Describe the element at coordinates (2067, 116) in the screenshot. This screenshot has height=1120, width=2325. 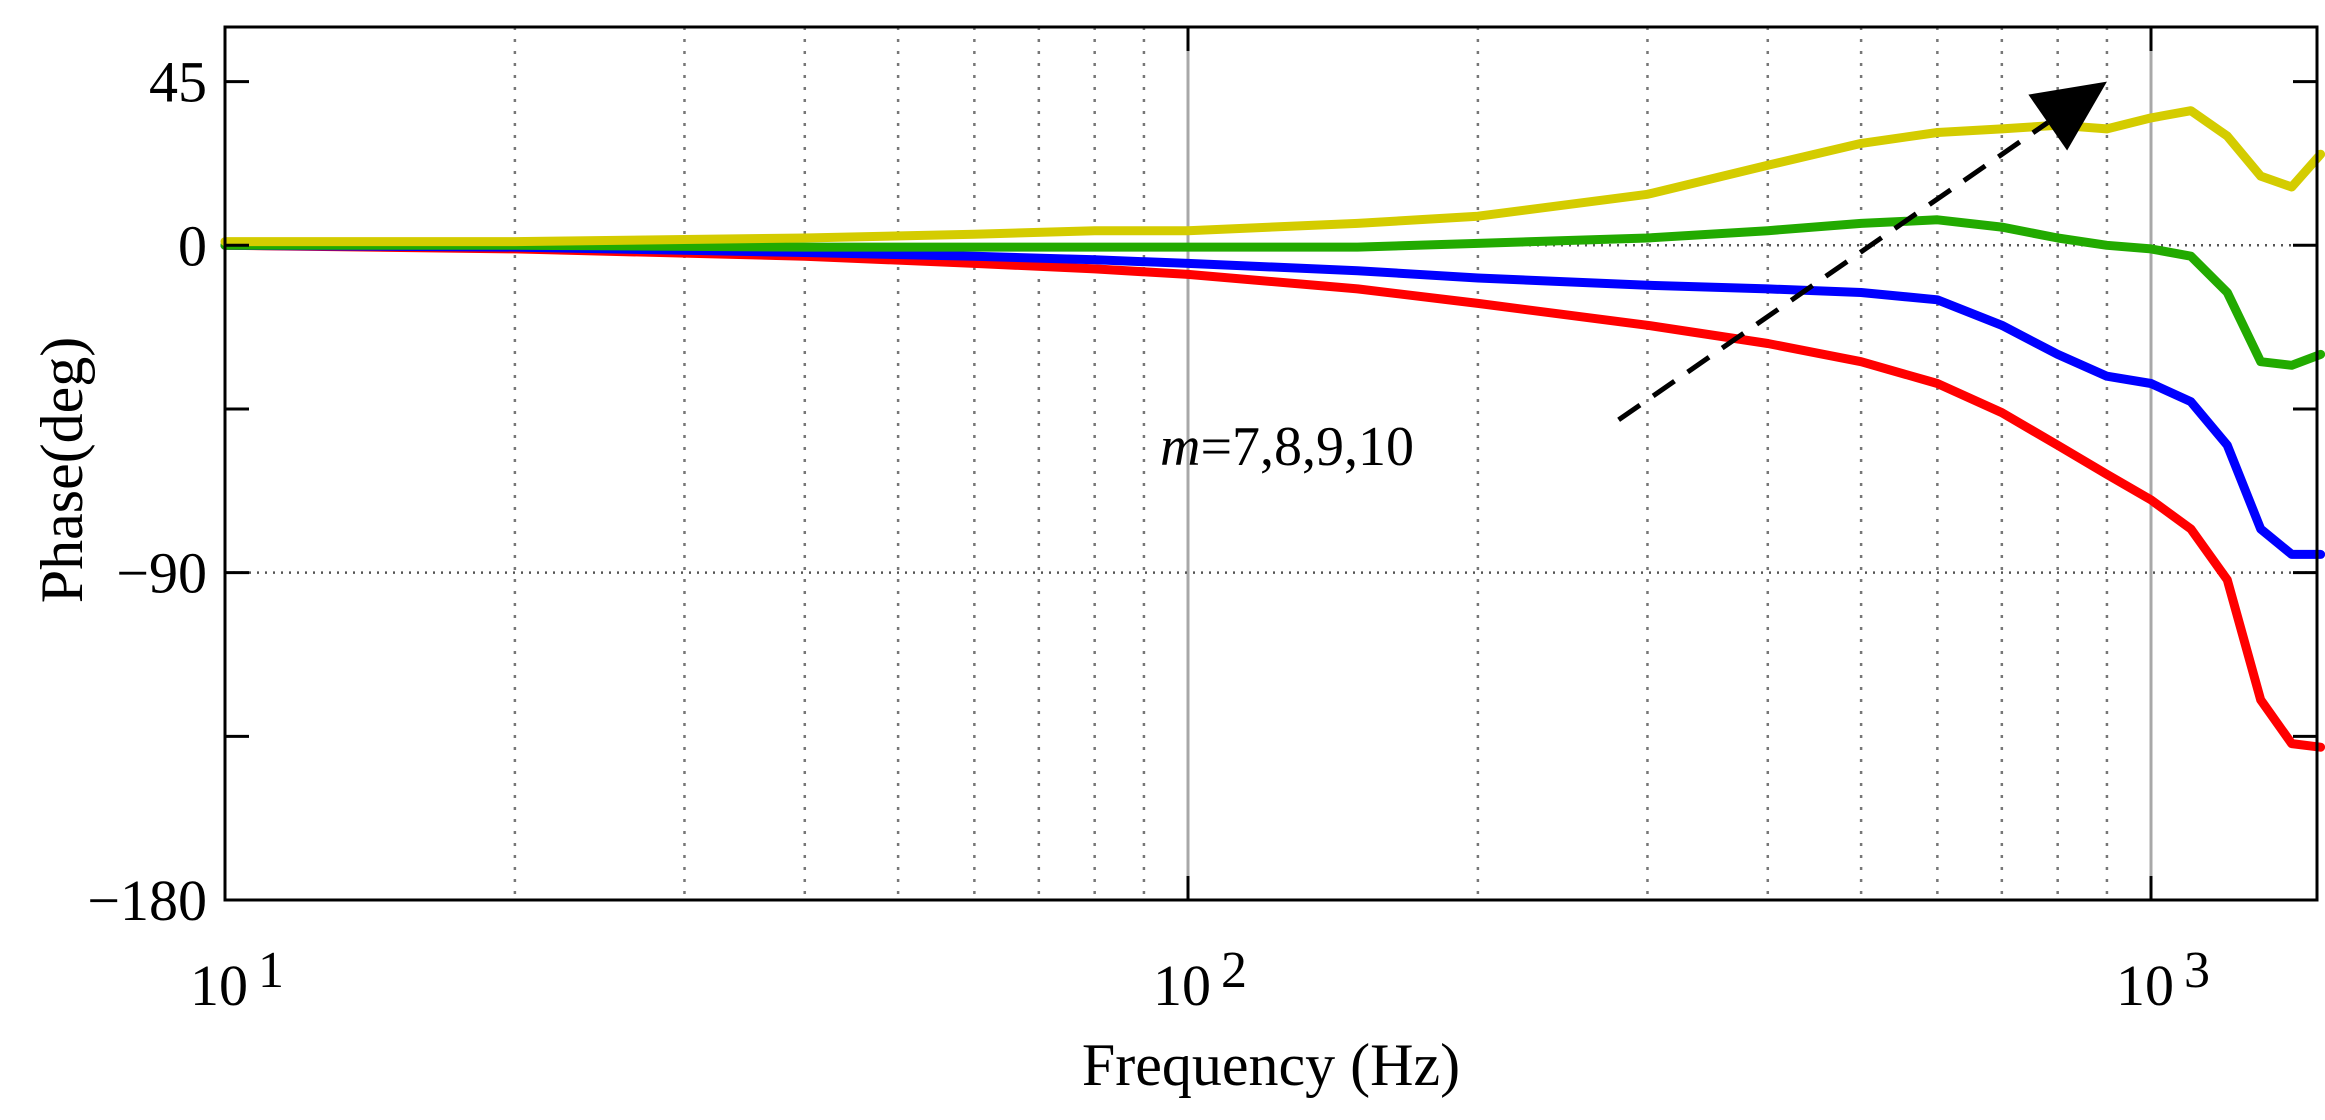
I see `annotation-arrow-head` at that location.